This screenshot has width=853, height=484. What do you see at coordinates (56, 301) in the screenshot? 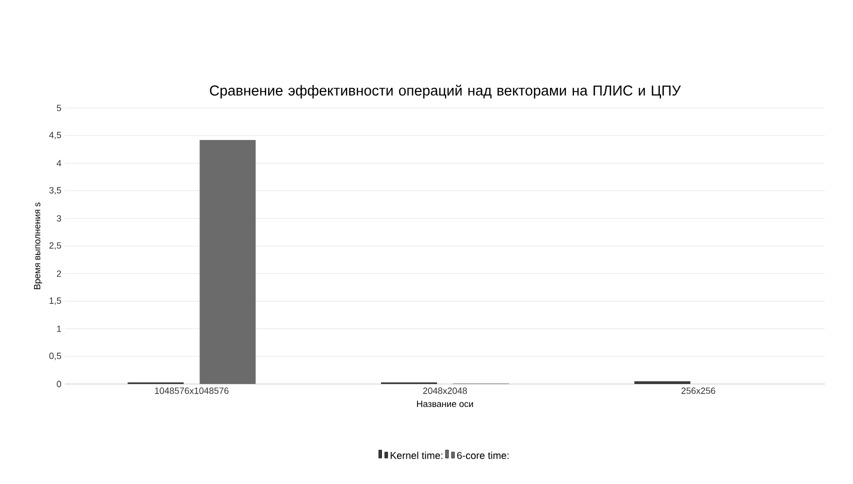
I see `y-tick-label: 1,5` at bounding box center [56, 301].